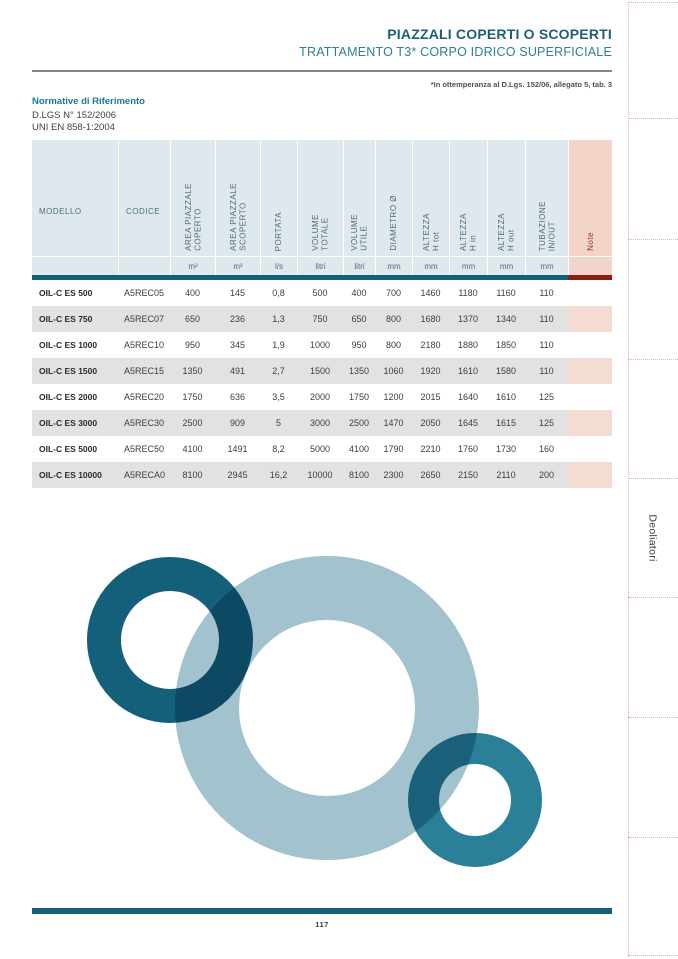  Describe the element at coordinates (430, 423) in the screenshot. I see `cell-altezza-h-tot: 2050` at that location.